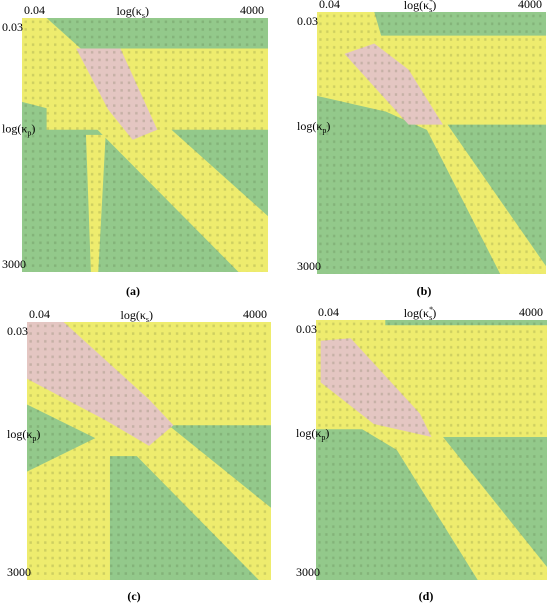 This screenshot has width=550, height=608. Describe the element at coordinates (133, 596) in the screenshot. I see `panel-caption: (c)` at that location.